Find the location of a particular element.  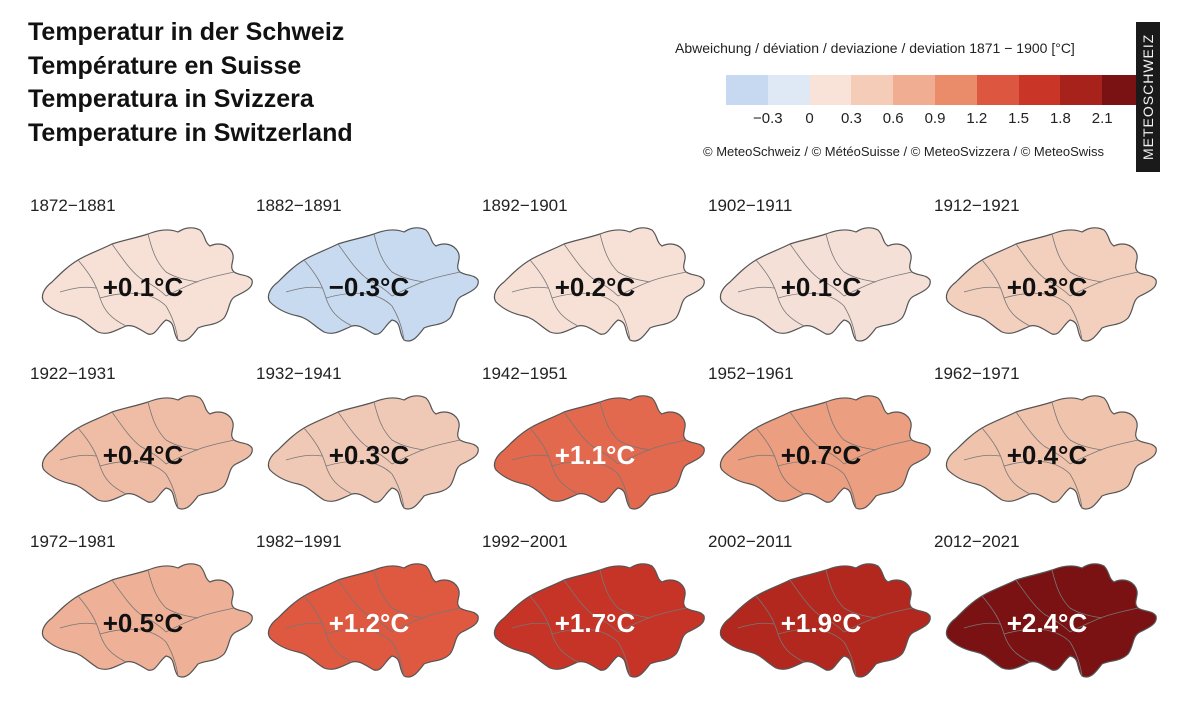

map-panel: 1902−1911 +0.1°C is located at coordinates (821, 281).